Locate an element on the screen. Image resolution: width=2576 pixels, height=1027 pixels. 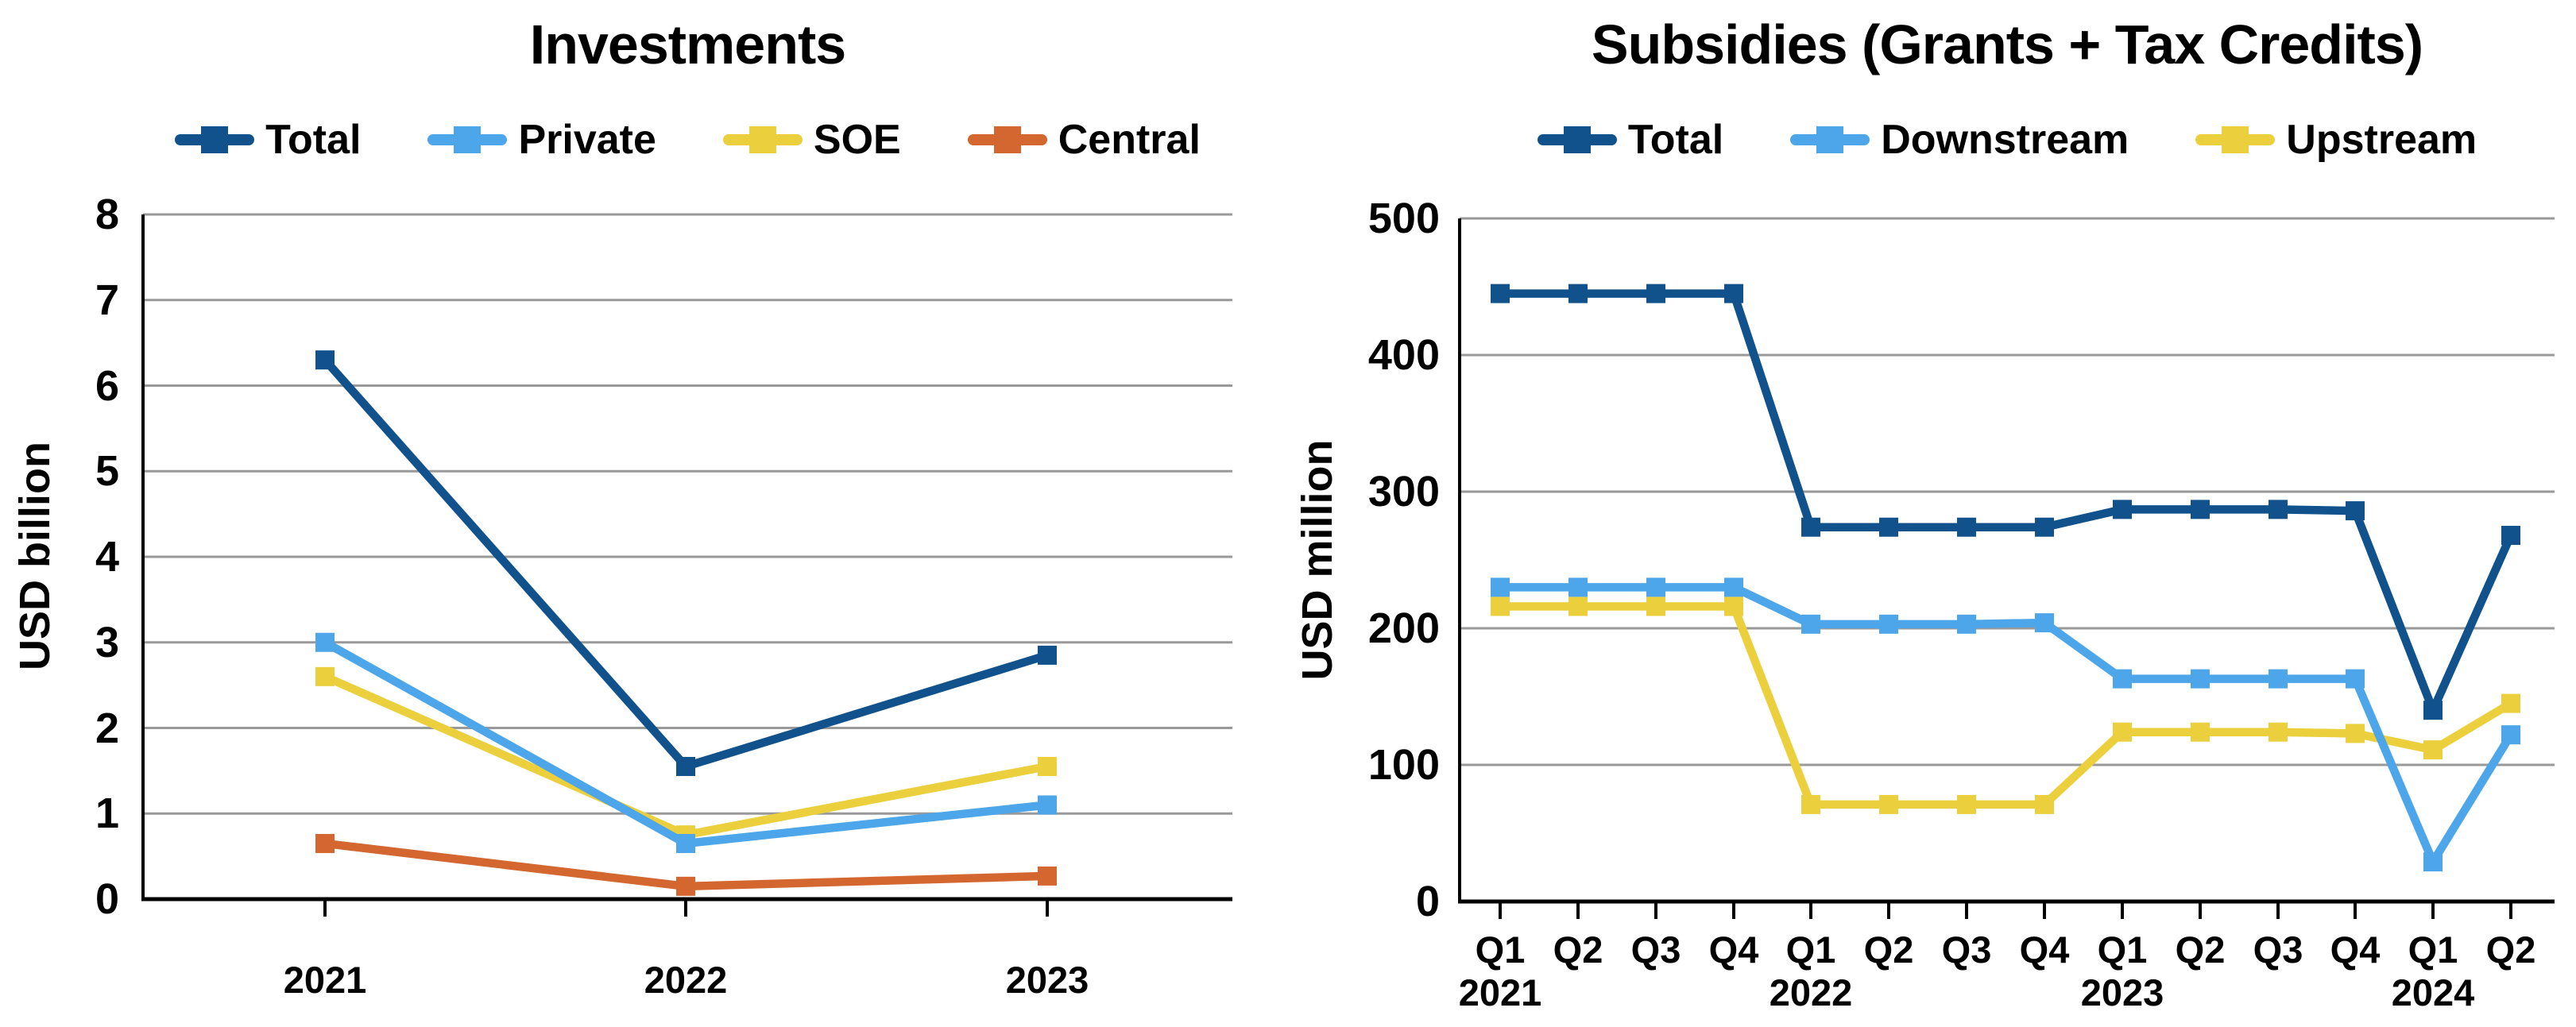
y-tick-label-subsidies-300: 300 is located at coordinates (1404, 491).